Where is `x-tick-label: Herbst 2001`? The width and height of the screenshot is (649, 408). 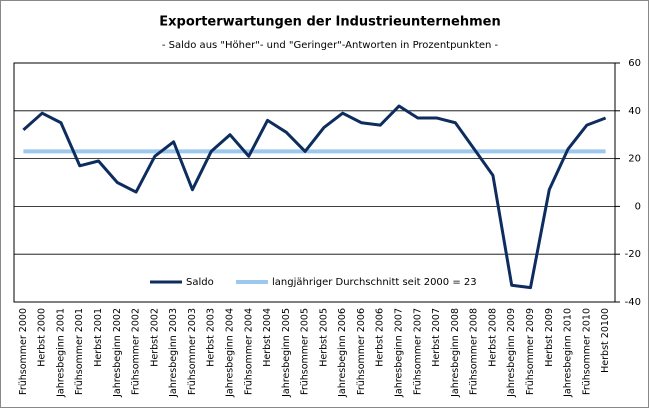 x-tick-label: Herbst 2001 is located at coordinates (98, 337).